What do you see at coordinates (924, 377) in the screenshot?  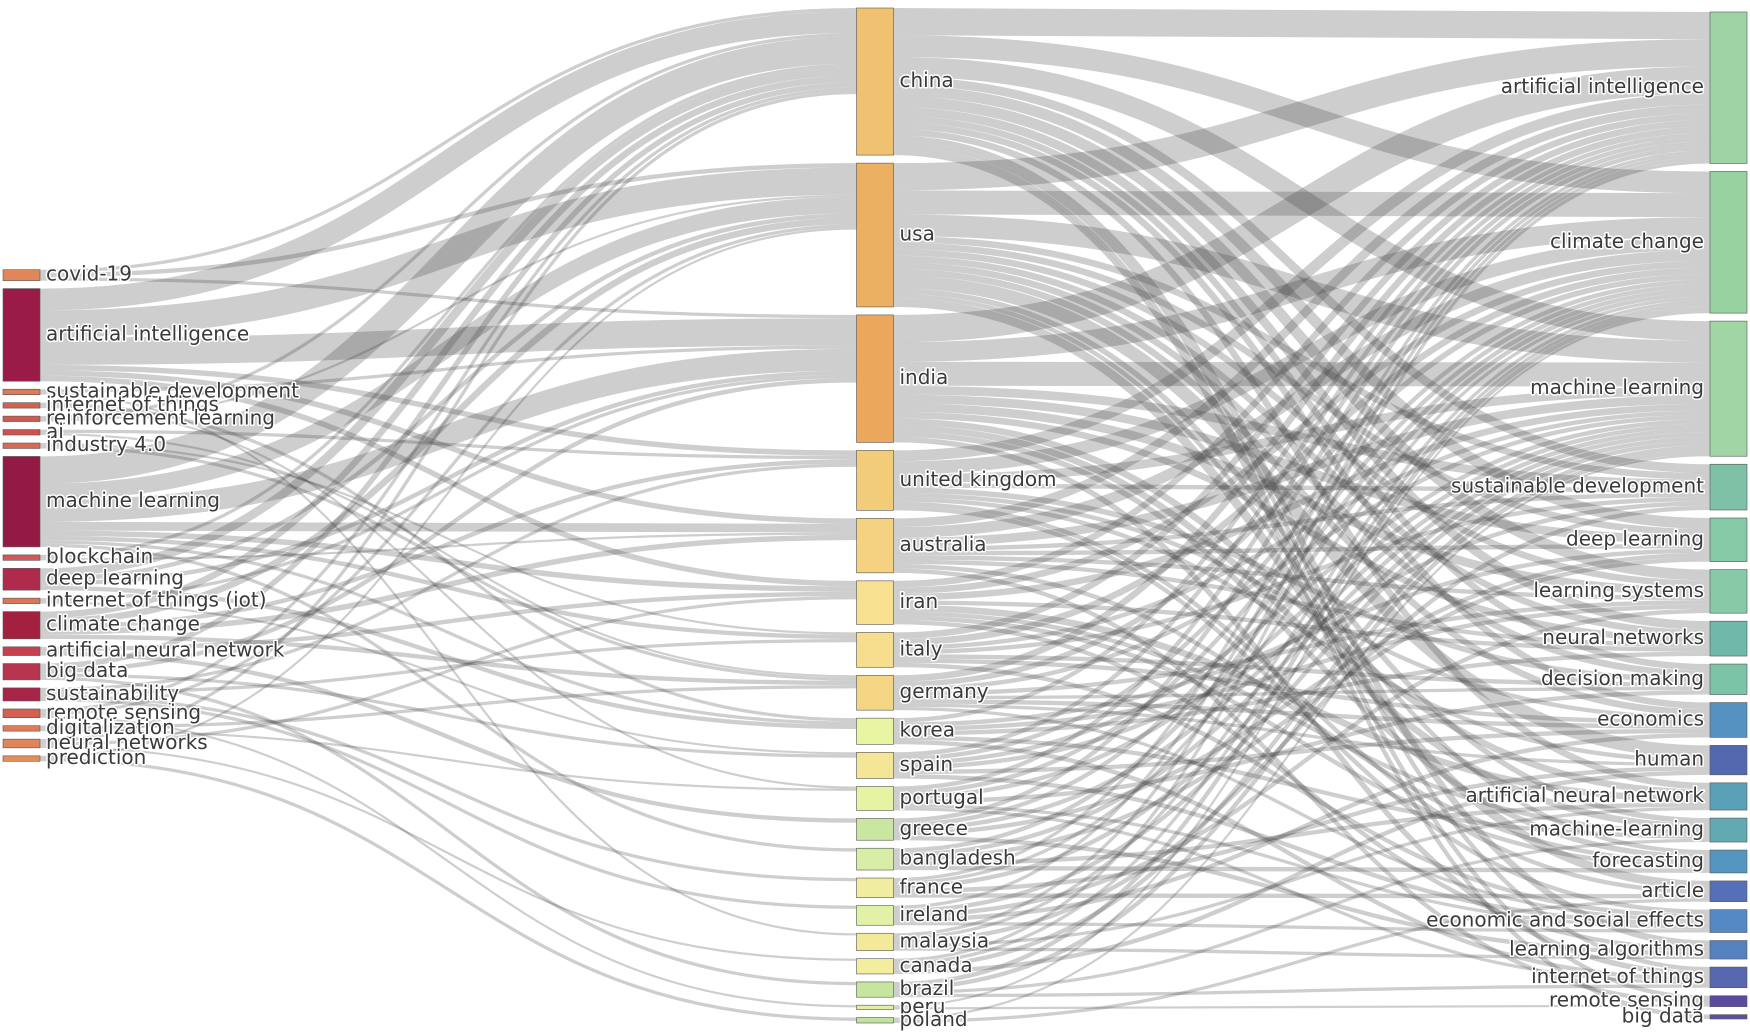 I see `node-label: india` at bounding box center [924, 377].